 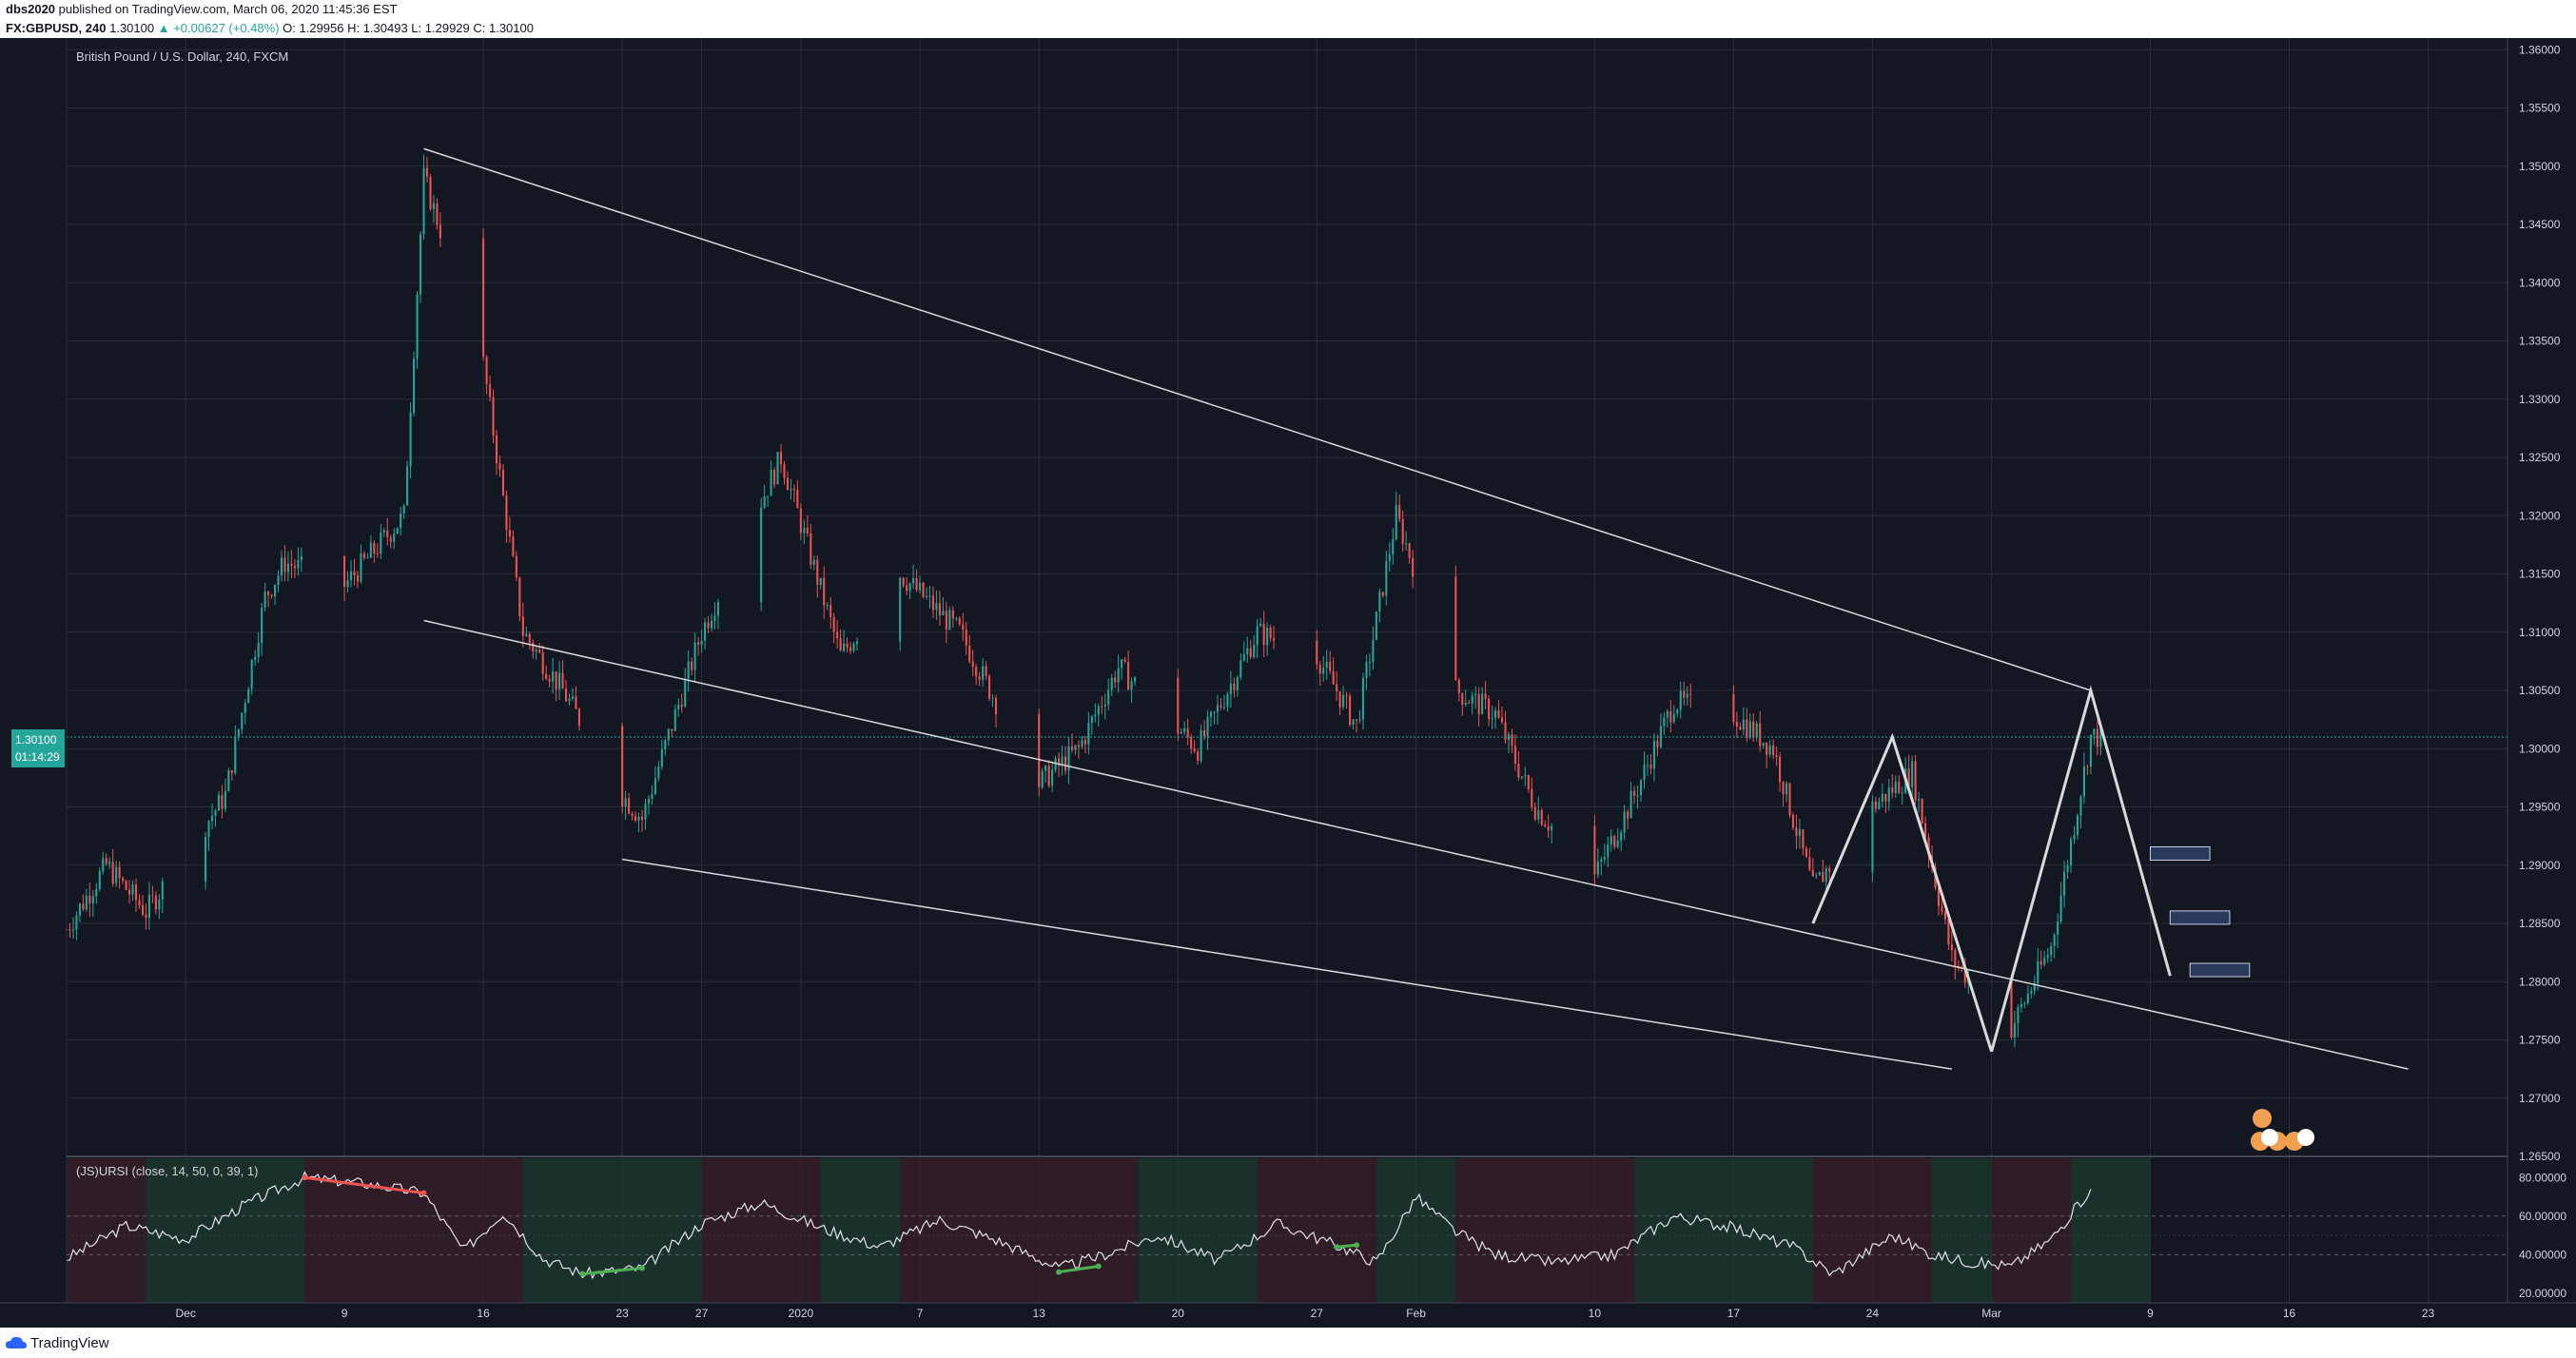 I want to click on symbol: FX:GBPUSD, 240, so click(x=57, y=28).